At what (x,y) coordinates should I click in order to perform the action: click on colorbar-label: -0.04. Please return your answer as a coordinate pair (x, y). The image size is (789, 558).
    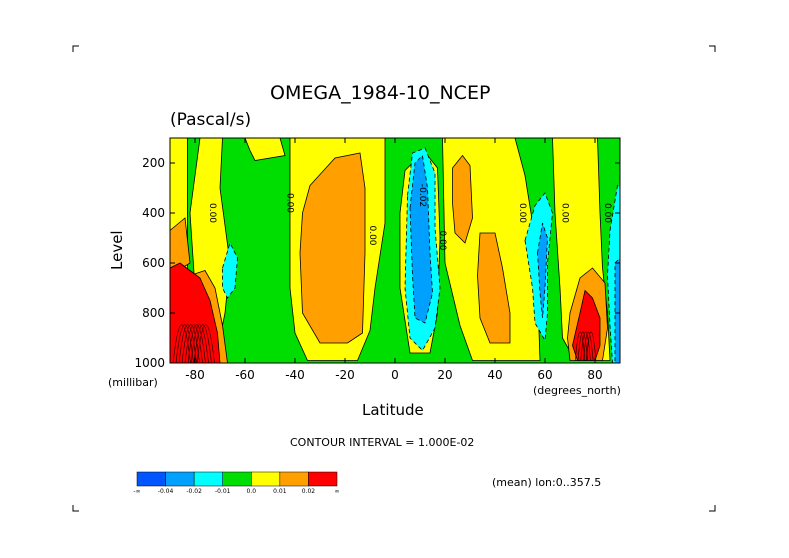
    Looking at the image, I should click on (166, 491).